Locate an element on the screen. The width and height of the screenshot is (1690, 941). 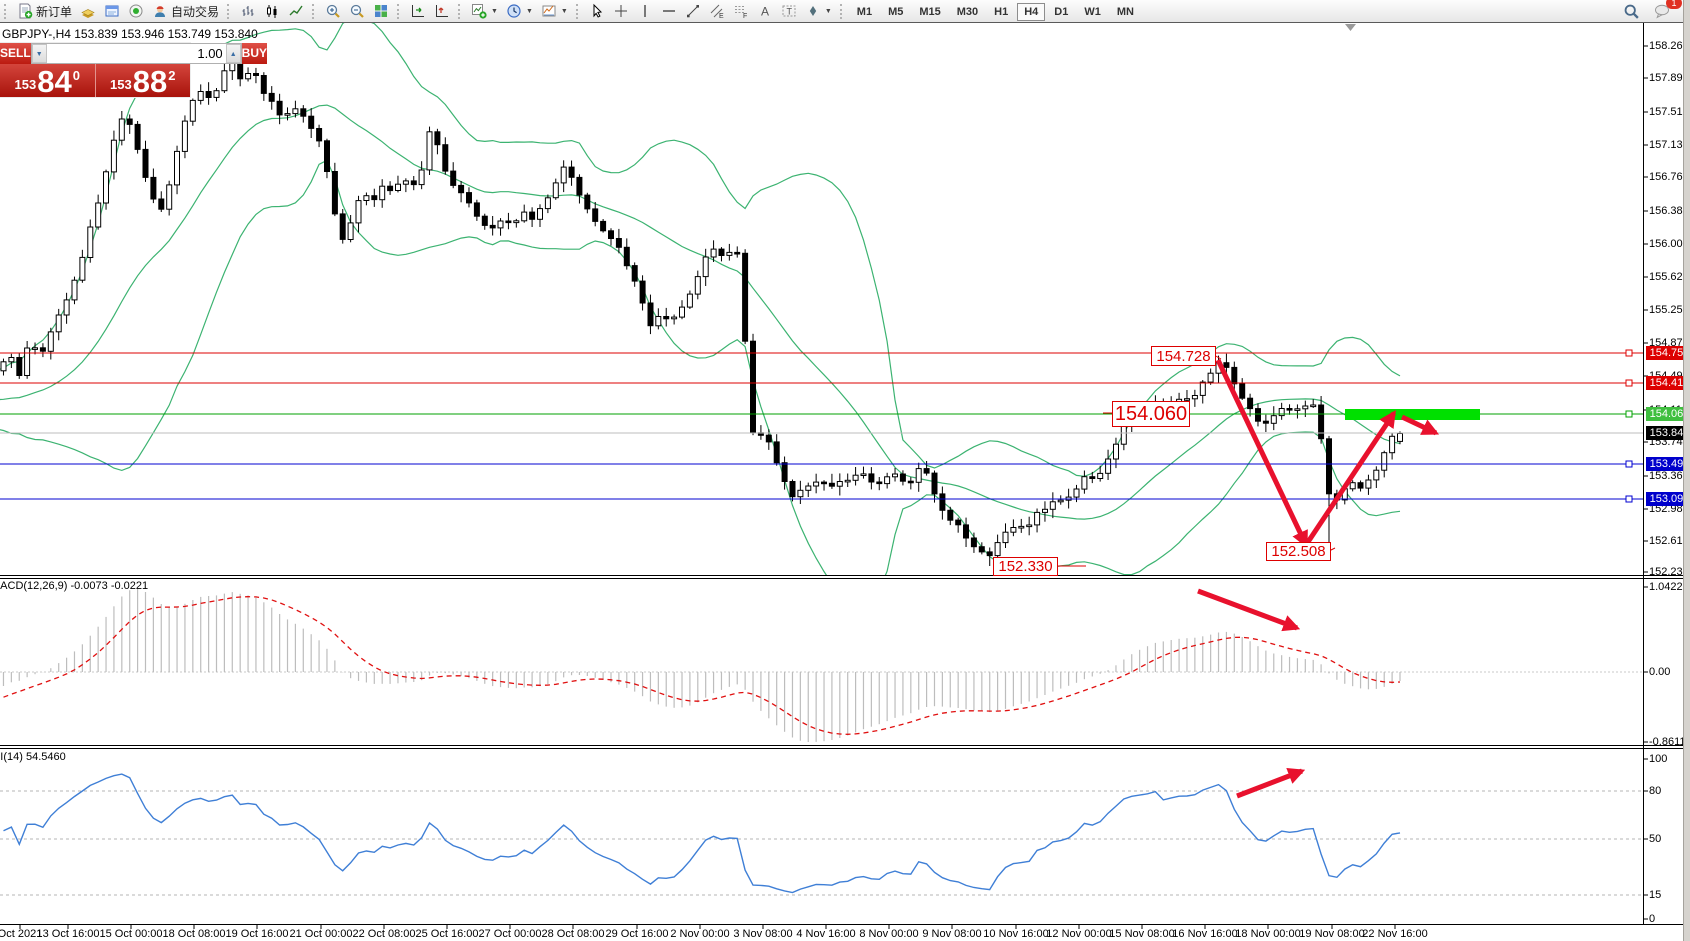
fibonacci-icon: F is located at coordinates (740, 12).